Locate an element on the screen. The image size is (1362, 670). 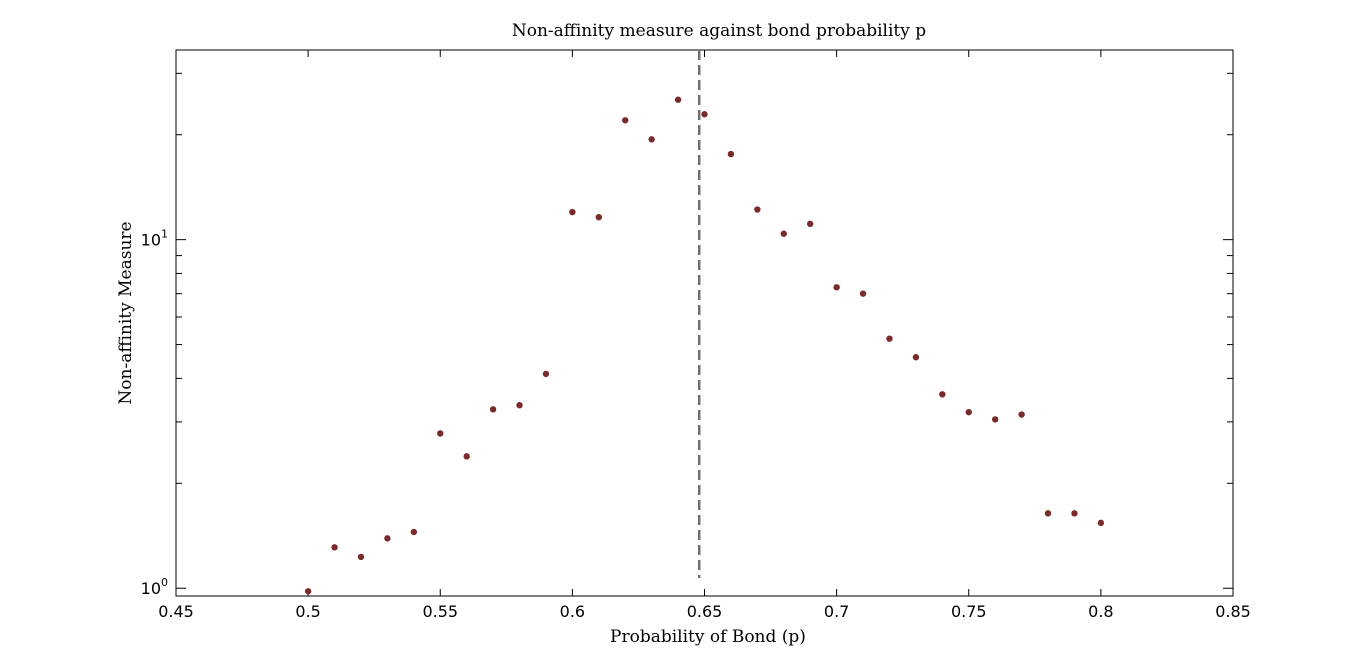
y-tick-exponent: 0 is located at coordinates (164, 582).